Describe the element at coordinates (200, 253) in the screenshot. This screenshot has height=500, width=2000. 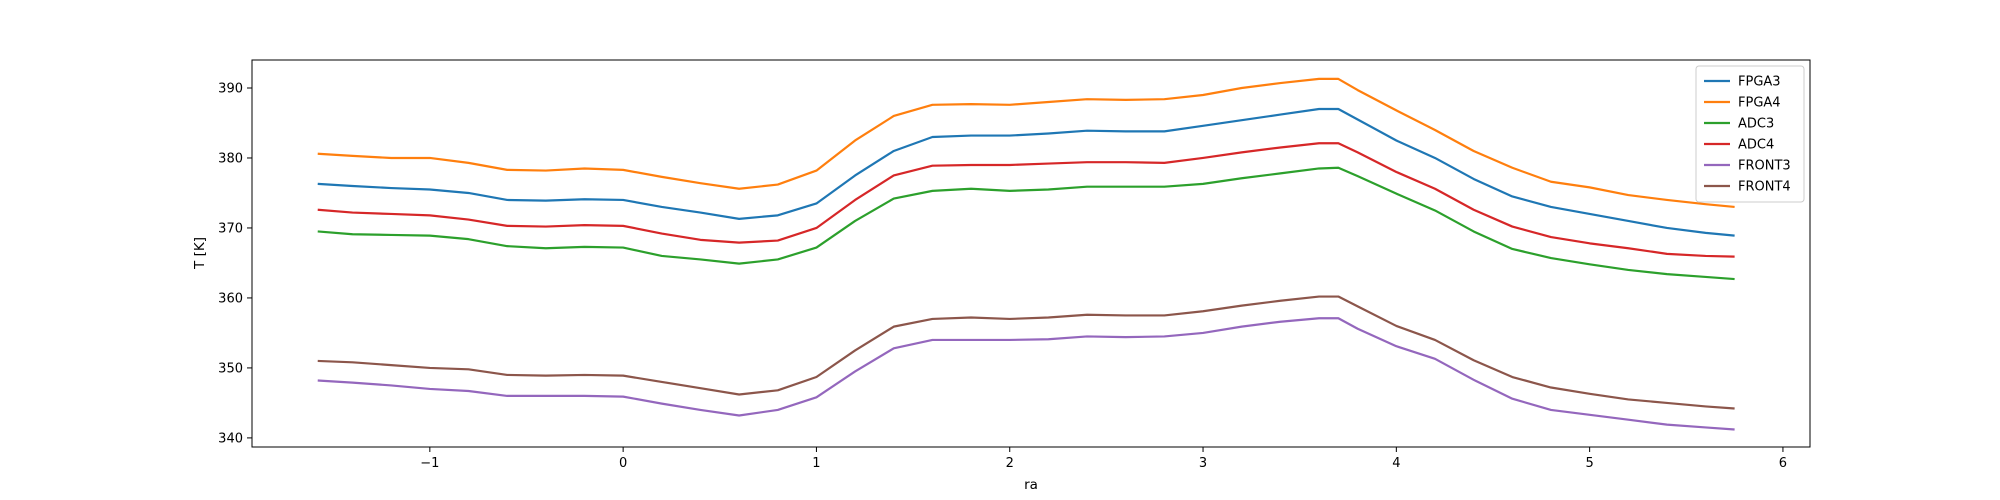
I see `y-axis-label: T [K]` at that location.